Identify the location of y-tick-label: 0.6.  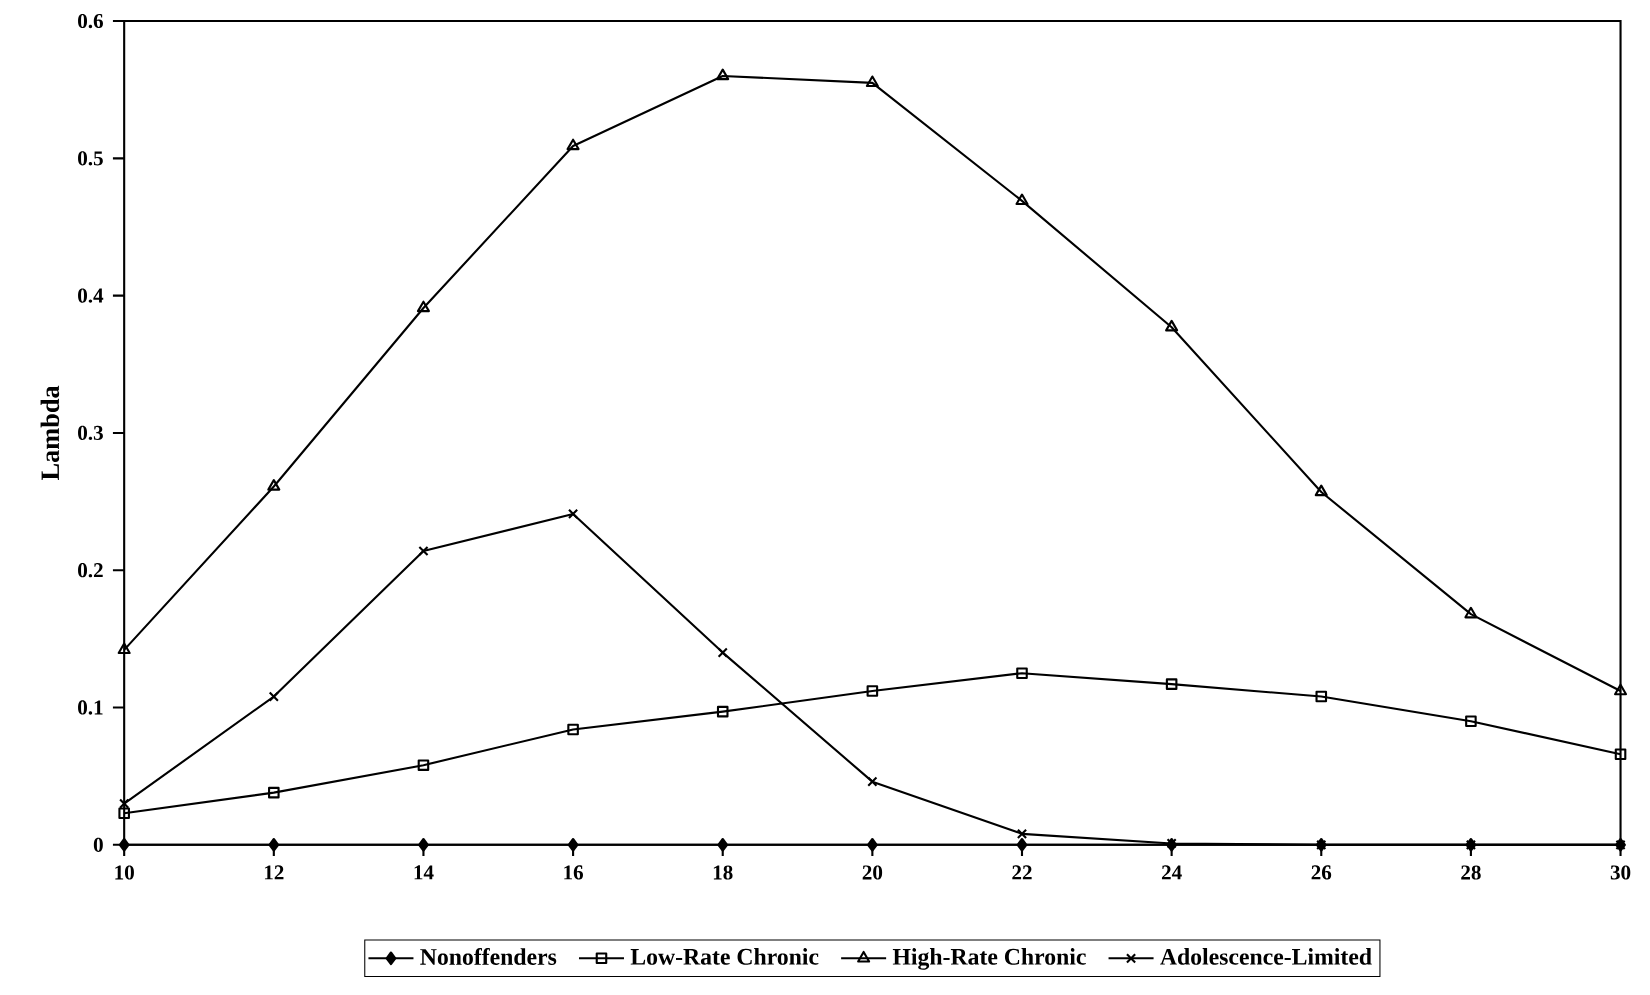
(90, 21).